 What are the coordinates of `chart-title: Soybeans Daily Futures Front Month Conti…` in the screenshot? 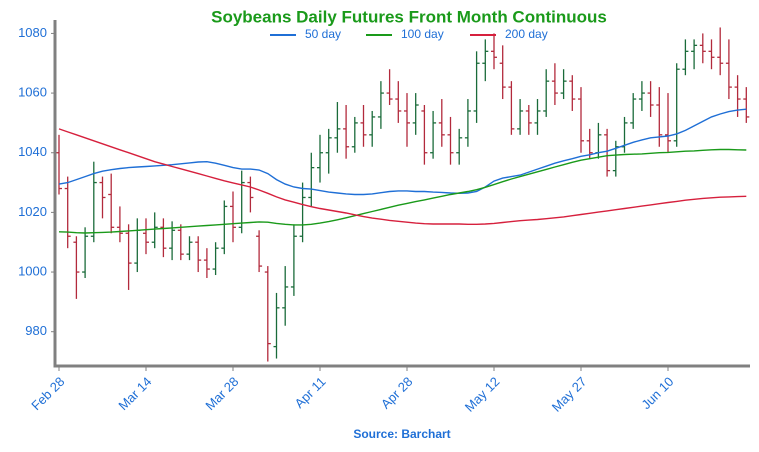 It's located at (409, 16).